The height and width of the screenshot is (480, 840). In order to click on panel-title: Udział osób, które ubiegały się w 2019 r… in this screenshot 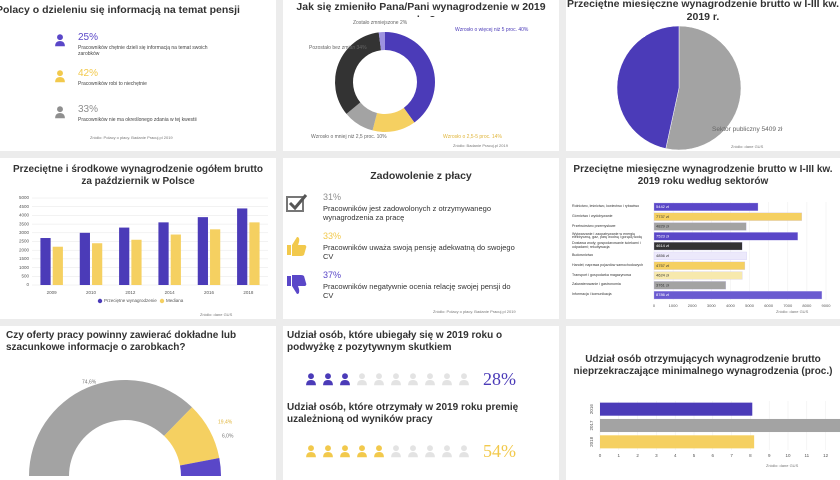, I will do `click(395, 341)`.